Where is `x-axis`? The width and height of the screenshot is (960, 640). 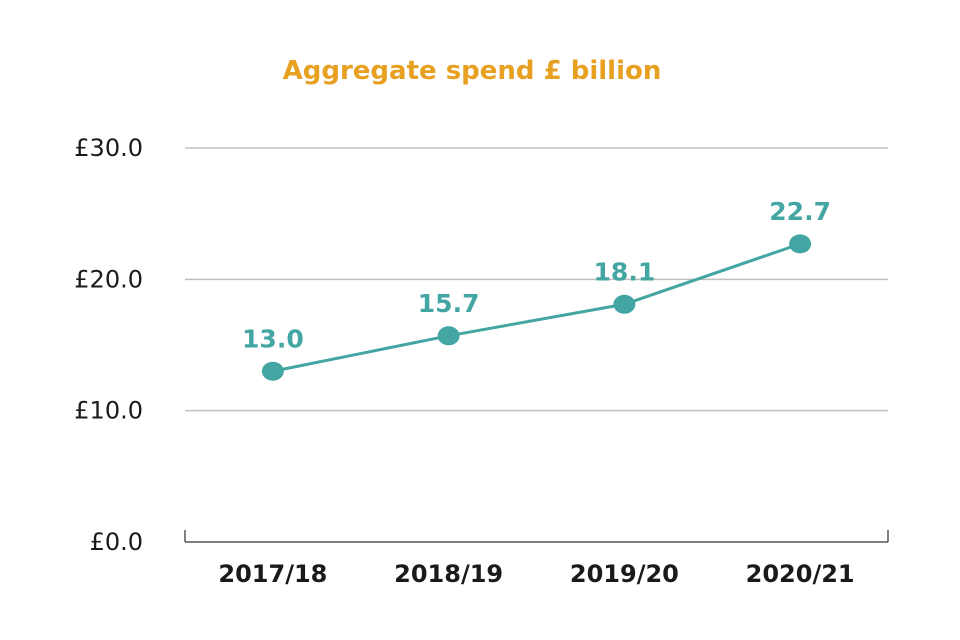 x-axis is located at coordinates (536, 536).